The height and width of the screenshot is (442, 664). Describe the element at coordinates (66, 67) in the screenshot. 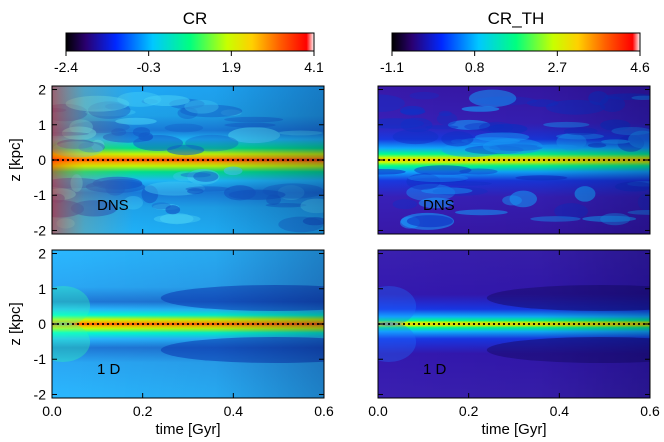

I see `colorbar-tick-label: -2.4` at that location.